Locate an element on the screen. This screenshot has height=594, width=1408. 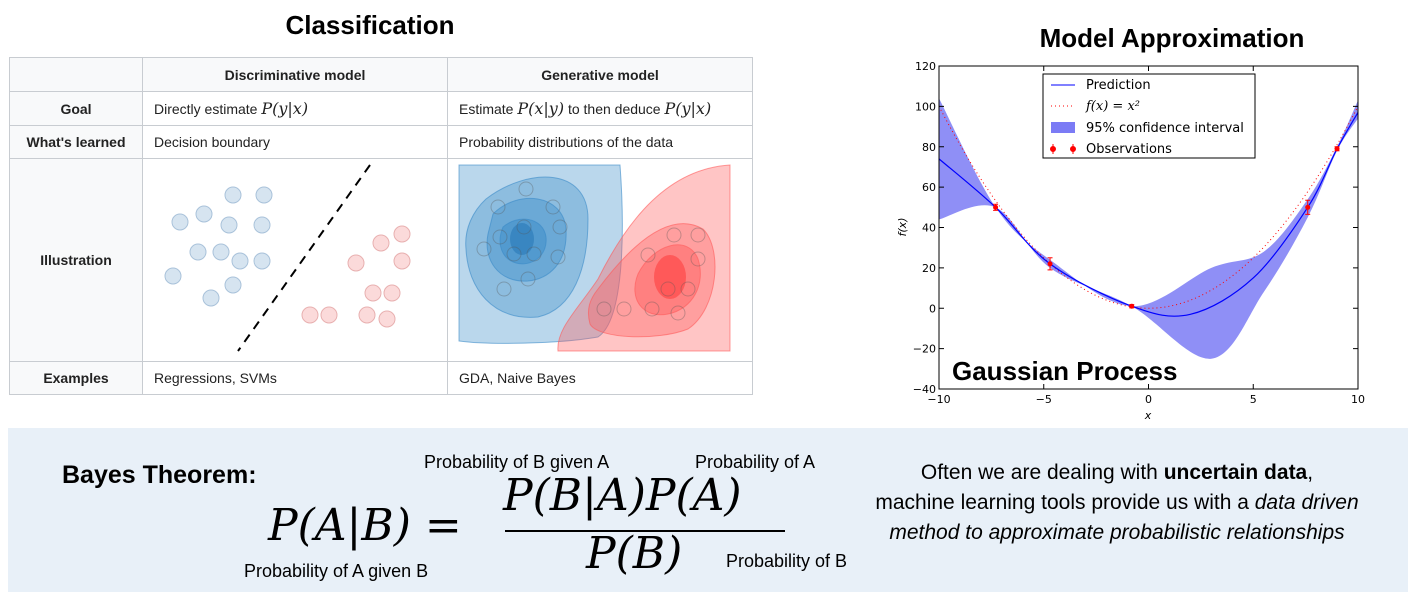
gp-plot-area is located at coordinates (1148, 228).